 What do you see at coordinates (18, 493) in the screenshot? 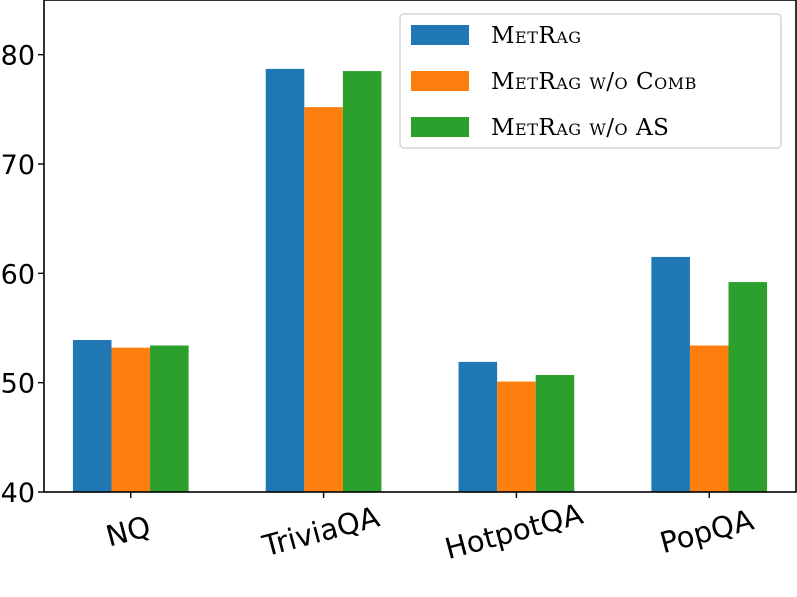
I see `y-tick-label: 40` at bounding box center [18, 493].